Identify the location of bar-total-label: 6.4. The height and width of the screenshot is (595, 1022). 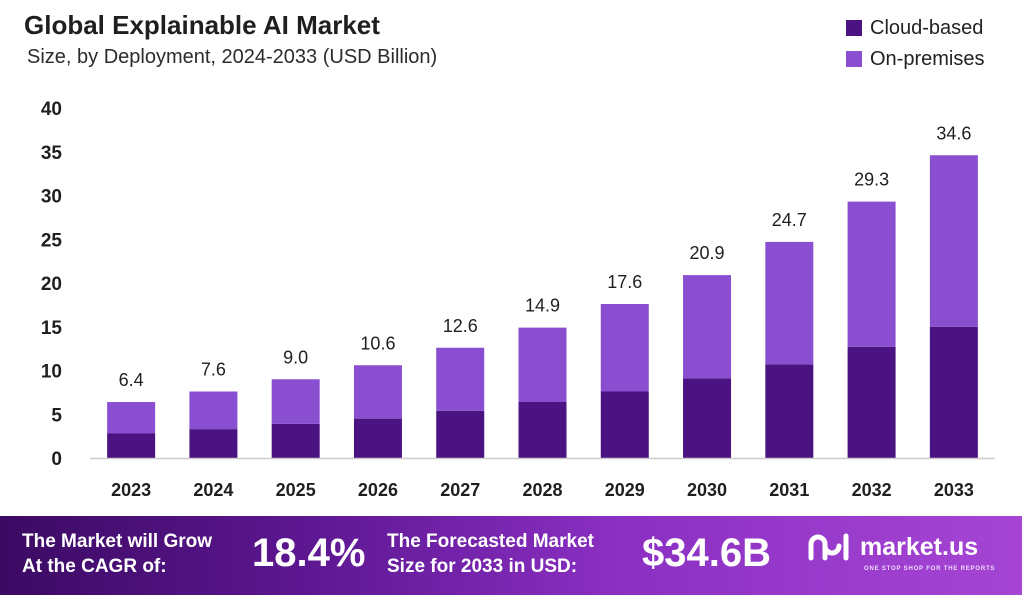
(131, 380).